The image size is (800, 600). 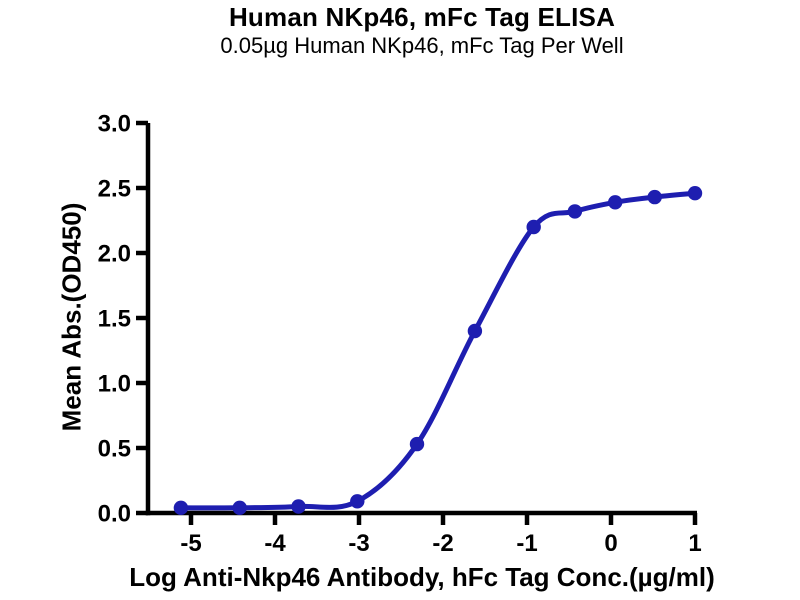 What do you see at coordinates (114, 384) in the screenshot?
I see `y-tick-label: 1.0` at bounding box center [114, 384].